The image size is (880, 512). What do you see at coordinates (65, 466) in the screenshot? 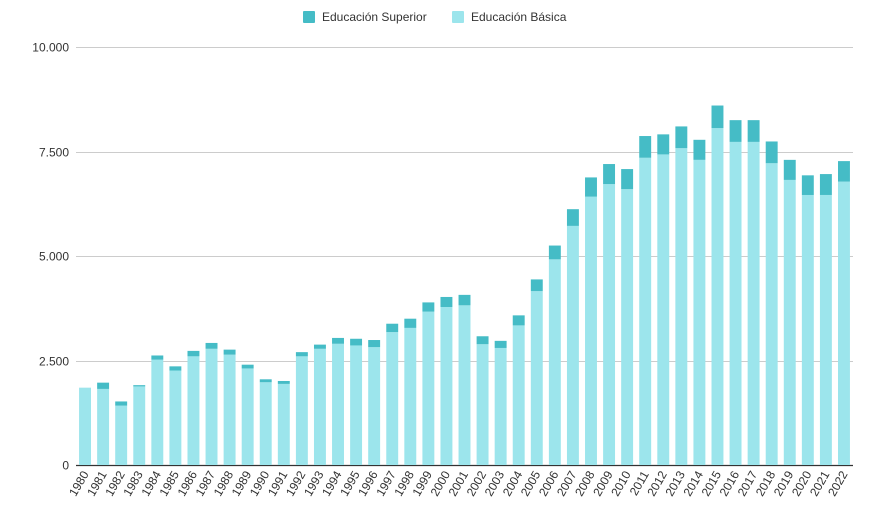
I see `y-tick-label: 0` at bounding box center [65, 466].